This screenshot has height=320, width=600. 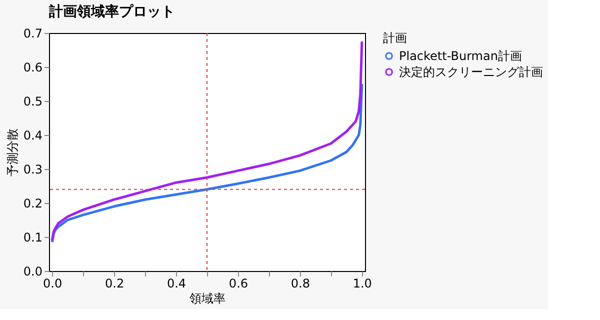 I want to click on y-tick-label: 0.2, so click(x=32, y=203).